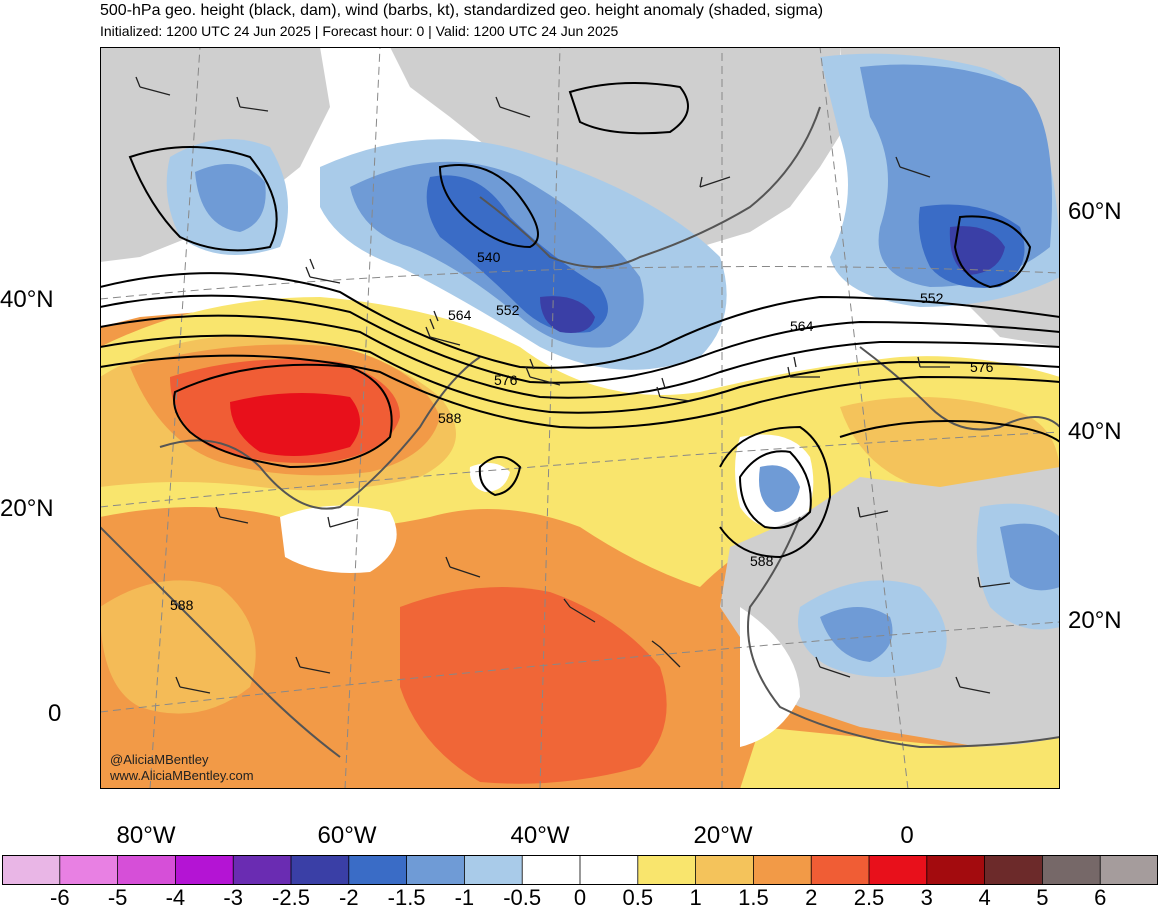  Describe the element at coordinates (27, 508) in the screenshot. I see `lat-label-left: 20°N` at that location.